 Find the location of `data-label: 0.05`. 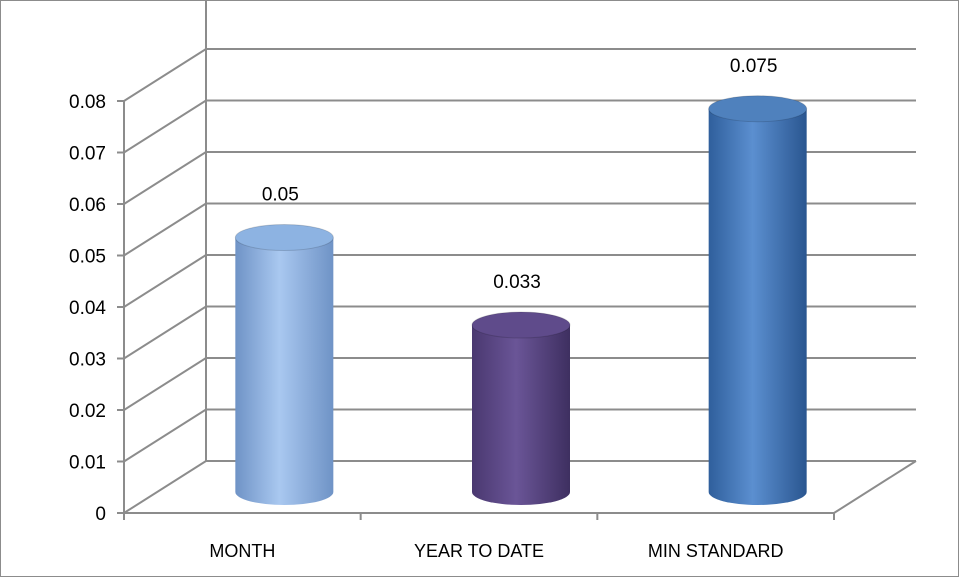

data-label: 0.05 is located at coordinates (280, 195).